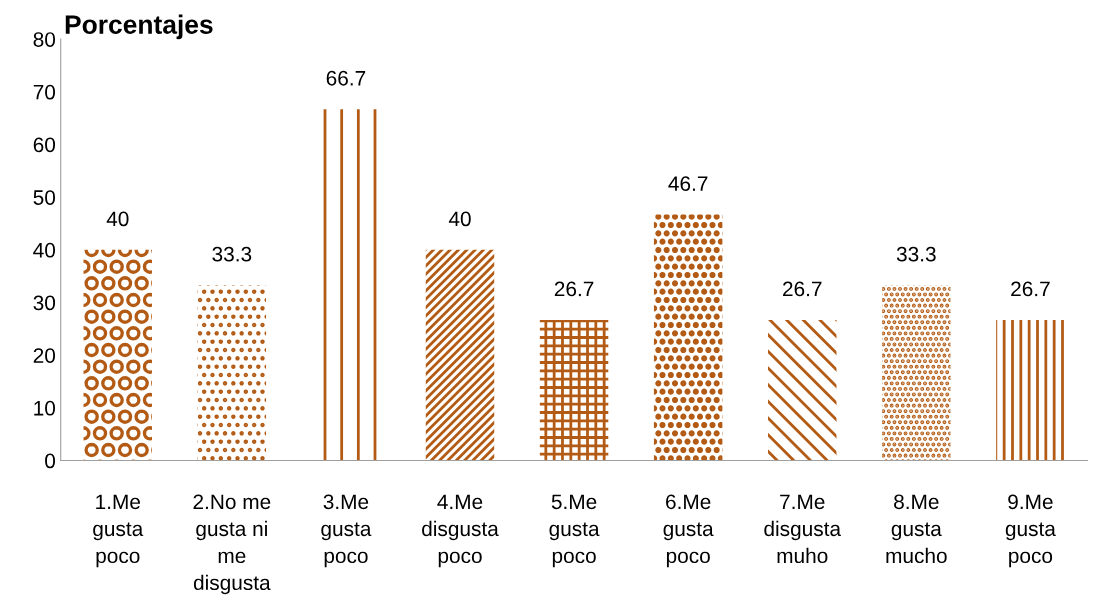  What do you see at coordinates (50, 461) in the screenshot?
I see `y-tick-label: 0` at bounding box center [50, 461].